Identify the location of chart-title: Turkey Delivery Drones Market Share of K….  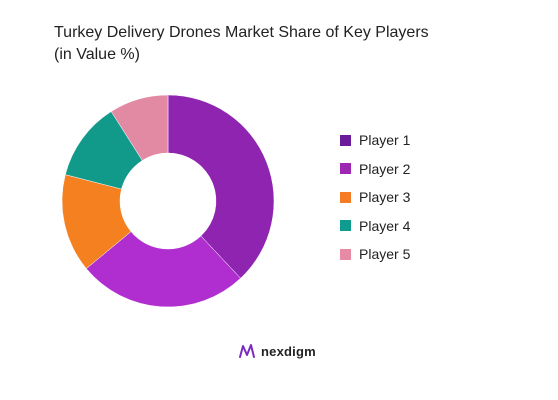
(289, 44).